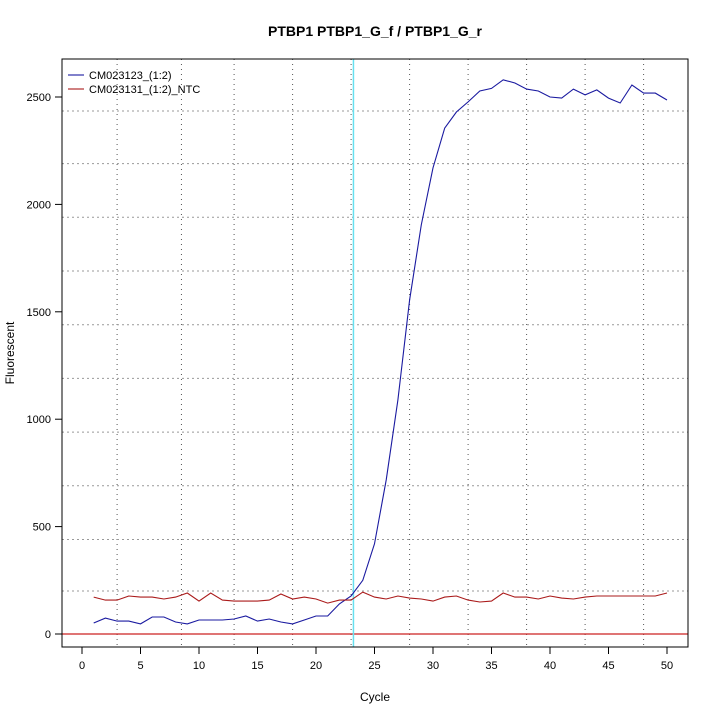  What do you see at coordinates (39, 420) in the screenshot?
I see `y-tick-label: 1000` at bounding box center [39, 420].